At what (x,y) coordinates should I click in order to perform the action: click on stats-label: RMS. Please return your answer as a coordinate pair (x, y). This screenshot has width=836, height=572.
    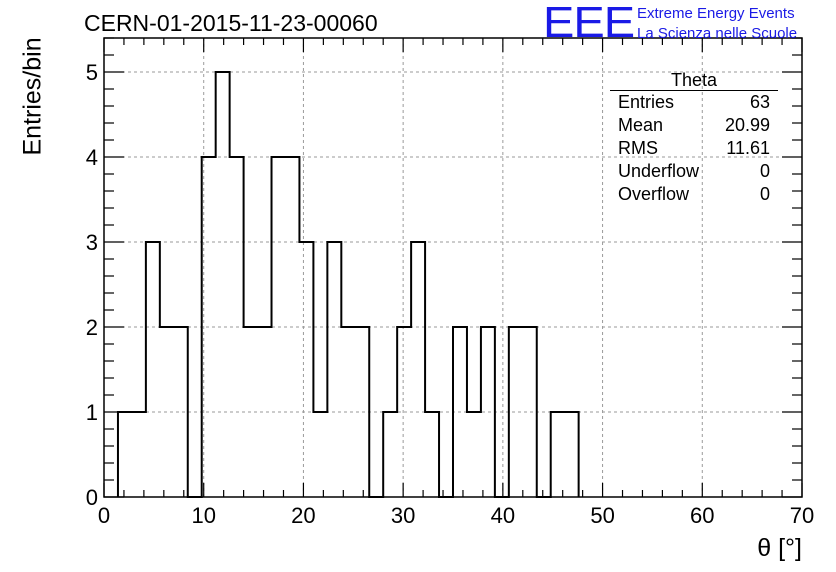
    Looking at the image, I should click on (638, 148).